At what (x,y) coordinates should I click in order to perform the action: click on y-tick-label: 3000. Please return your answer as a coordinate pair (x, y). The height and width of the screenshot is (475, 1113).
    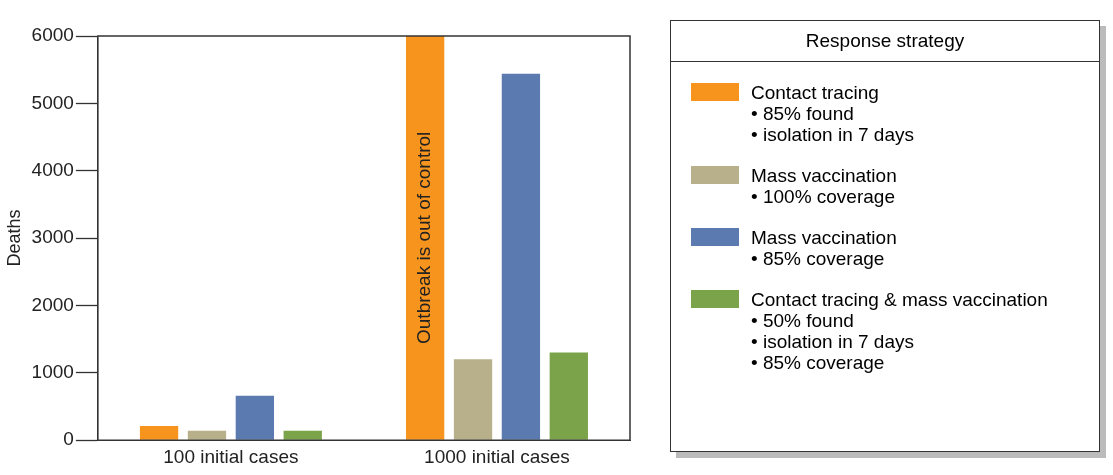
    Looking at the image, I should click on (52, 237).